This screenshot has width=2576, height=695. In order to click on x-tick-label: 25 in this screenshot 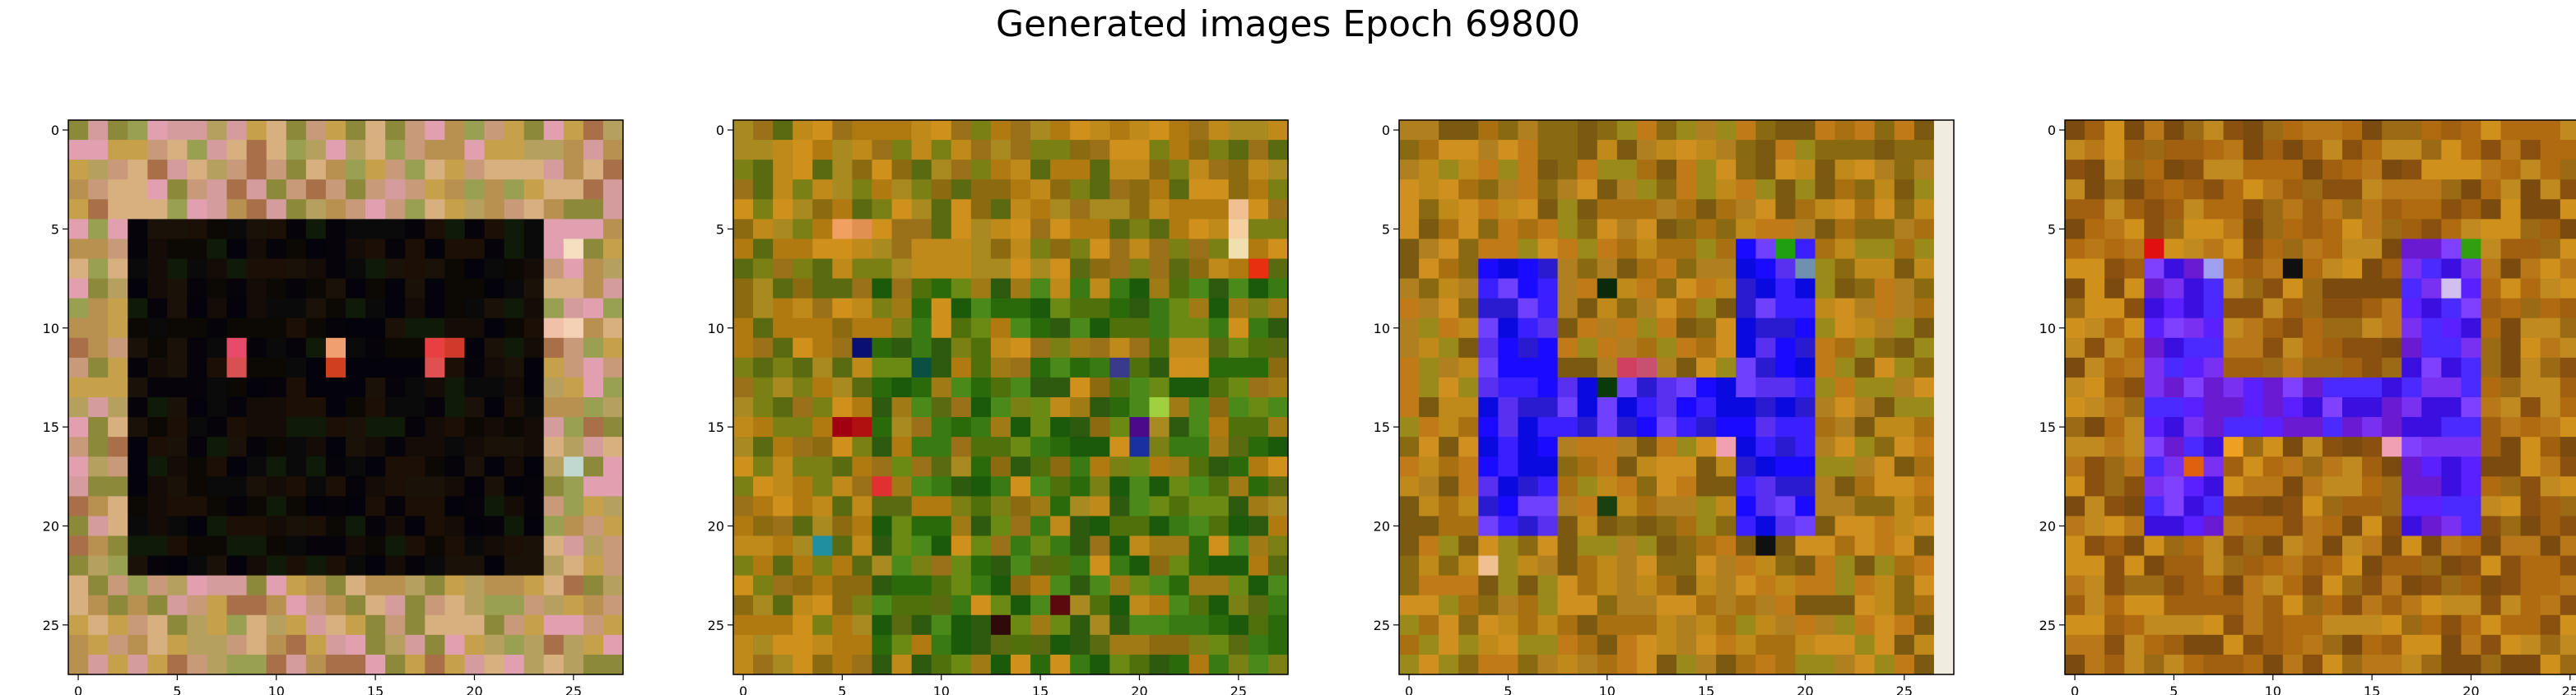, I will do `click(1905, 689)`.